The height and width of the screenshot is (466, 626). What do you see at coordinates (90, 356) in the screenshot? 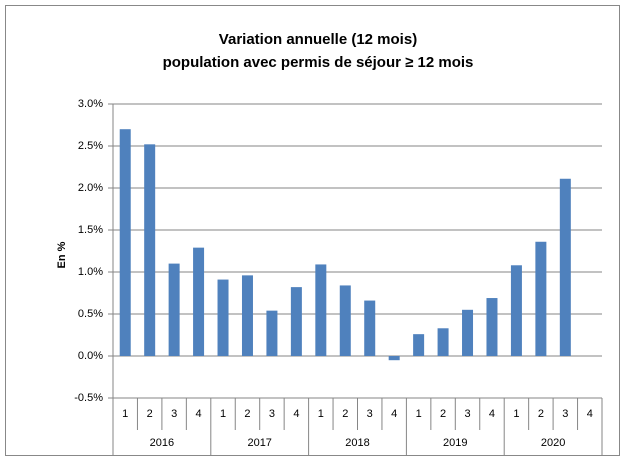
I see `y-tick-label: 0.0%` at bounding box center [90, 356].